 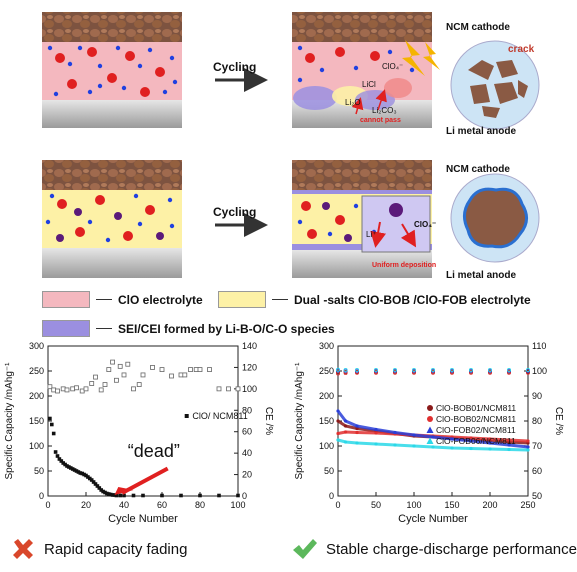 What do you see at coordinates (160, 299) in the screenshot?
I see `legend-label-clo: ClO electrolyte` at bounding box center [160, 299].